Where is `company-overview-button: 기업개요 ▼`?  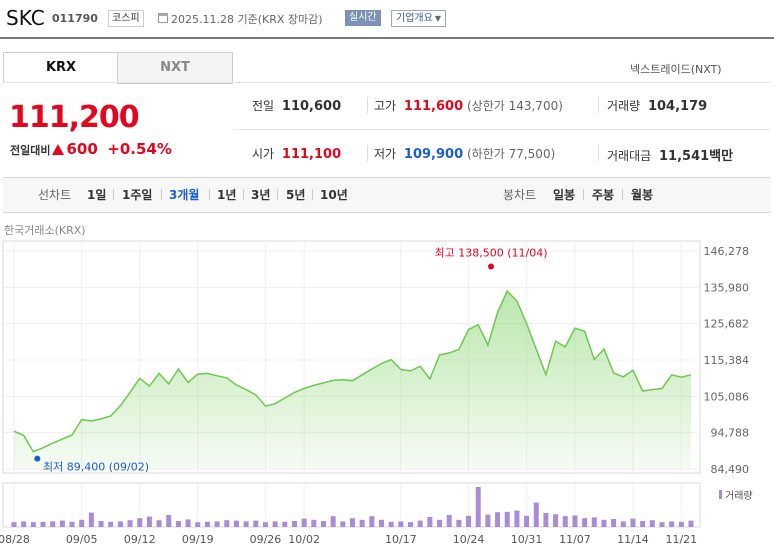 company-overview-button: 기업개요 ▼ is located at coordinates (418, 18).